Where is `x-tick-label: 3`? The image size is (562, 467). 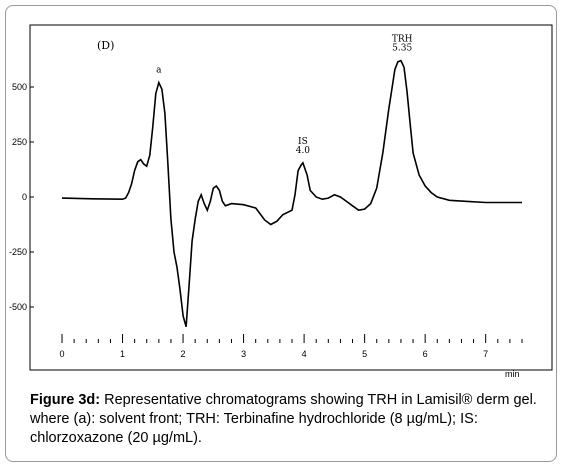 x-tick-label: 3 is located at coordinates (243, 354).